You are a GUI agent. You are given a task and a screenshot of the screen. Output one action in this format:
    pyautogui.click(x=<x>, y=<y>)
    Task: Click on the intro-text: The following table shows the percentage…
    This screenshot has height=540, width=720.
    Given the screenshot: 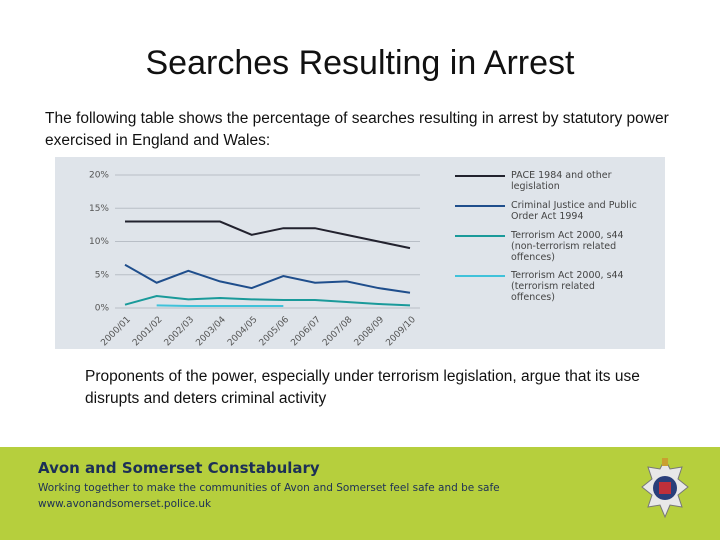 What is the action you would take?
    pyautogui.click(x=357, y=129)
    